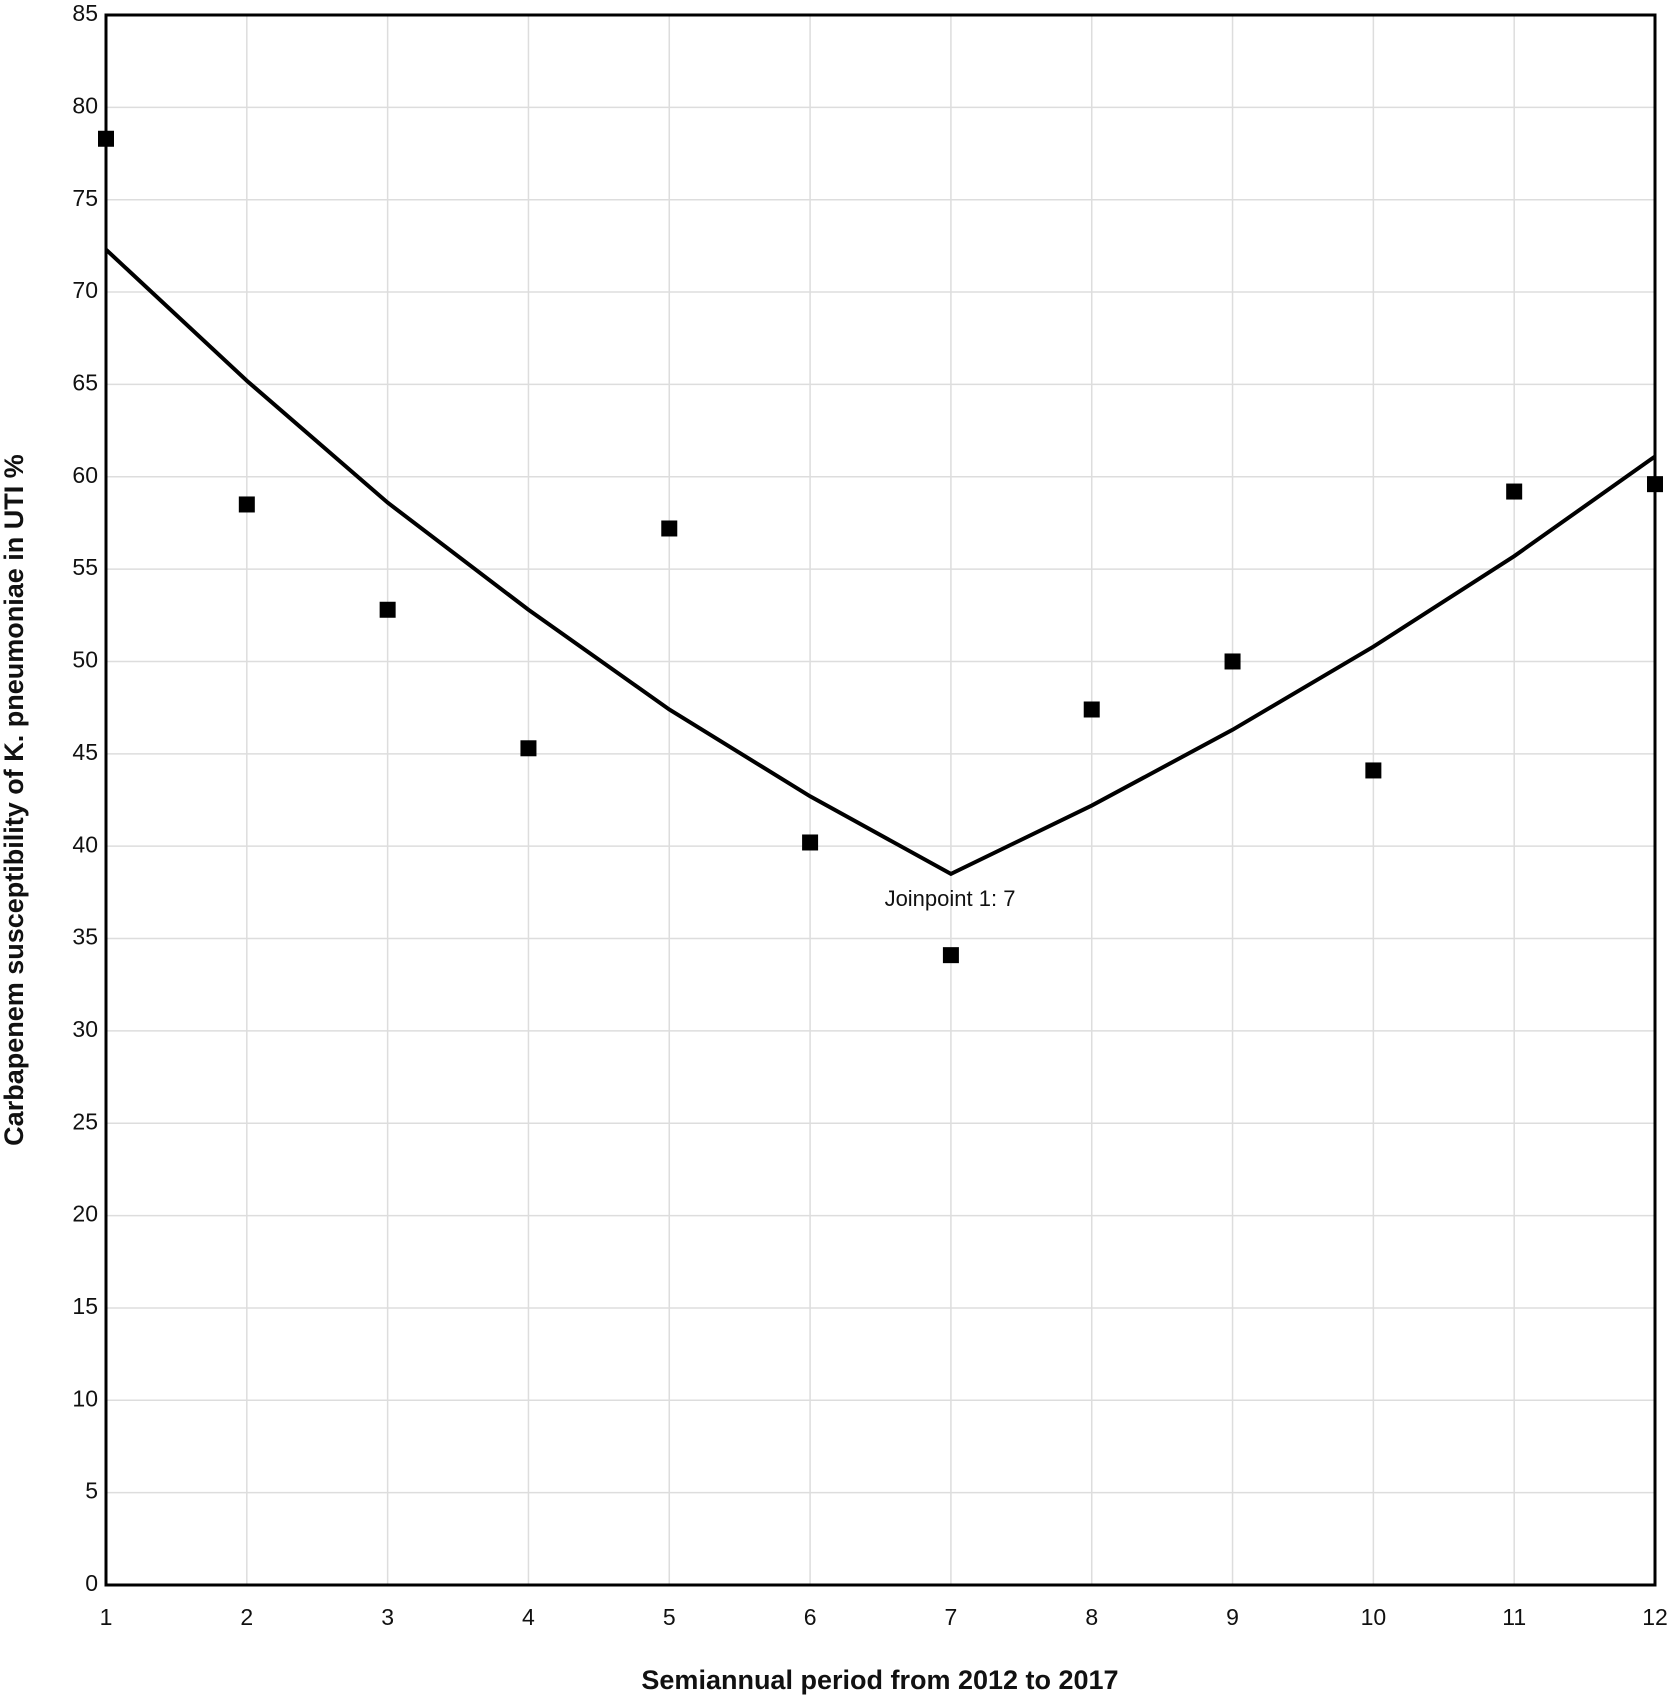  What do you see at coordinates (85, 13) in the screenshot?
I see `y-tick-label: 85` at bounding box center [85, 13].